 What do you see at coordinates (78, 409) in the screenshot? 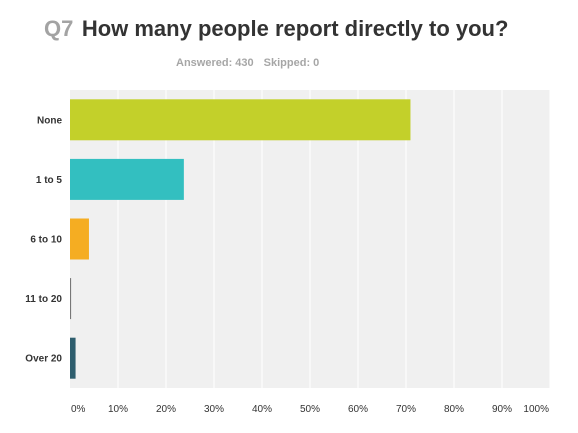
I see `x-tick-label: 0%` at bounding box center [78, 409].